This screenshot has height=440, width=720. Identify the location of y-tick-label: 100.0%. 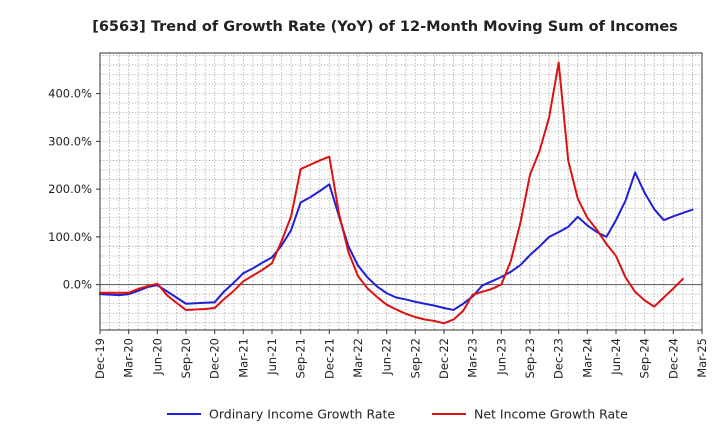
(70, 237).